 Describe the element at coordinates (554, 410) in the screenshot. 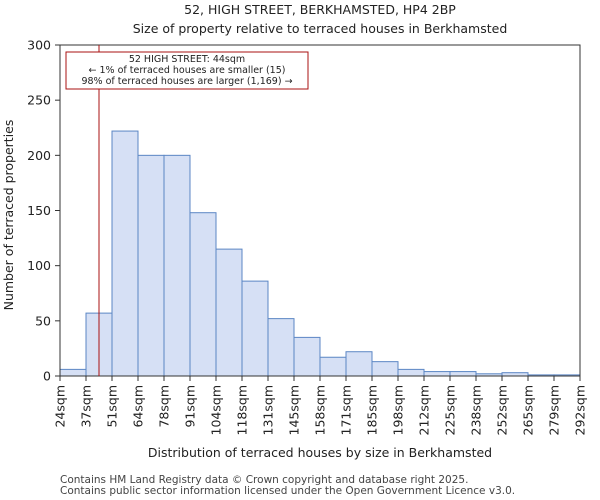

I see `x-tick-label: 279sqm` at that location.